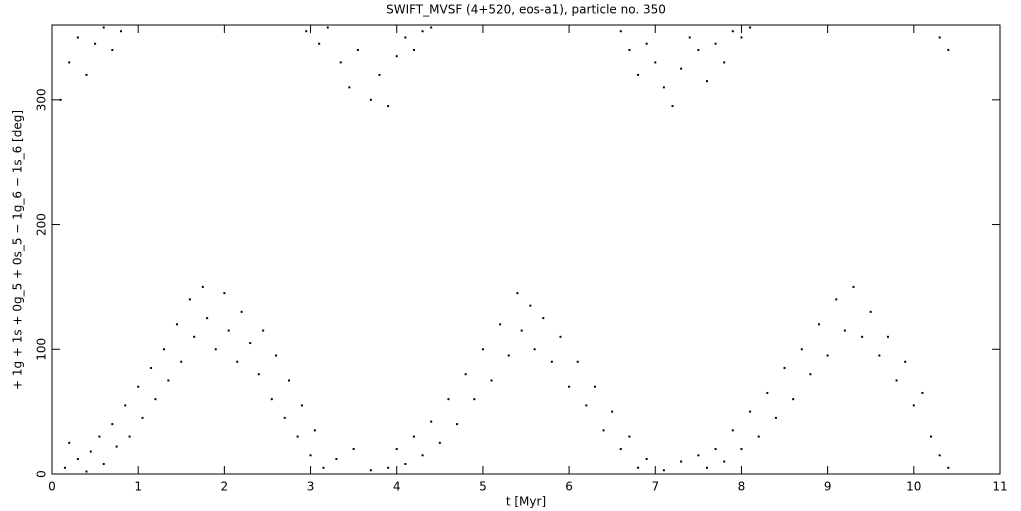 The image size is (1021, 511). Describe the element at coordinates (42, 474) in the screenshot. I see `y-tick-label: 0` at that location.